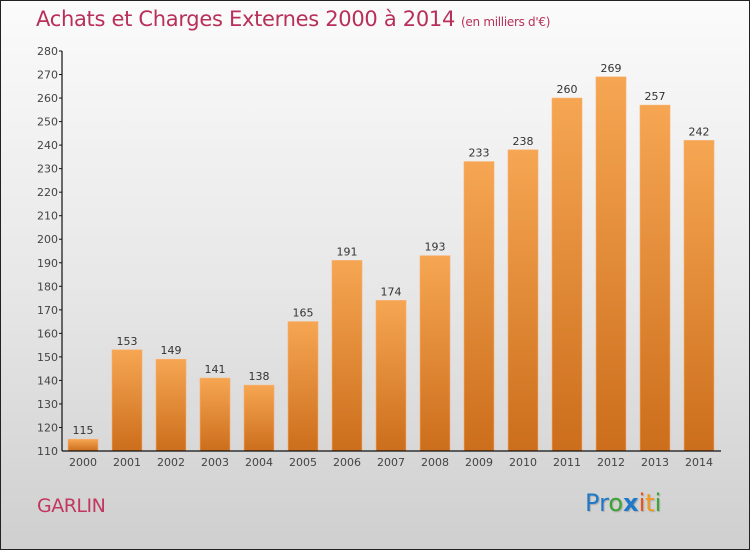  What do you see at coordinates (83, 462) in the screenshot?
I see `x-tick-label-2000: 2000` at bounding box center [83, 462].